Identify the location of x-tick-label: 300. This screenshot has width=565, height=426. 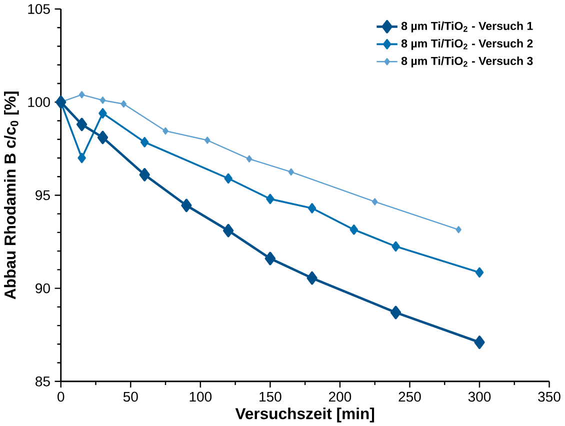
(479, 397).